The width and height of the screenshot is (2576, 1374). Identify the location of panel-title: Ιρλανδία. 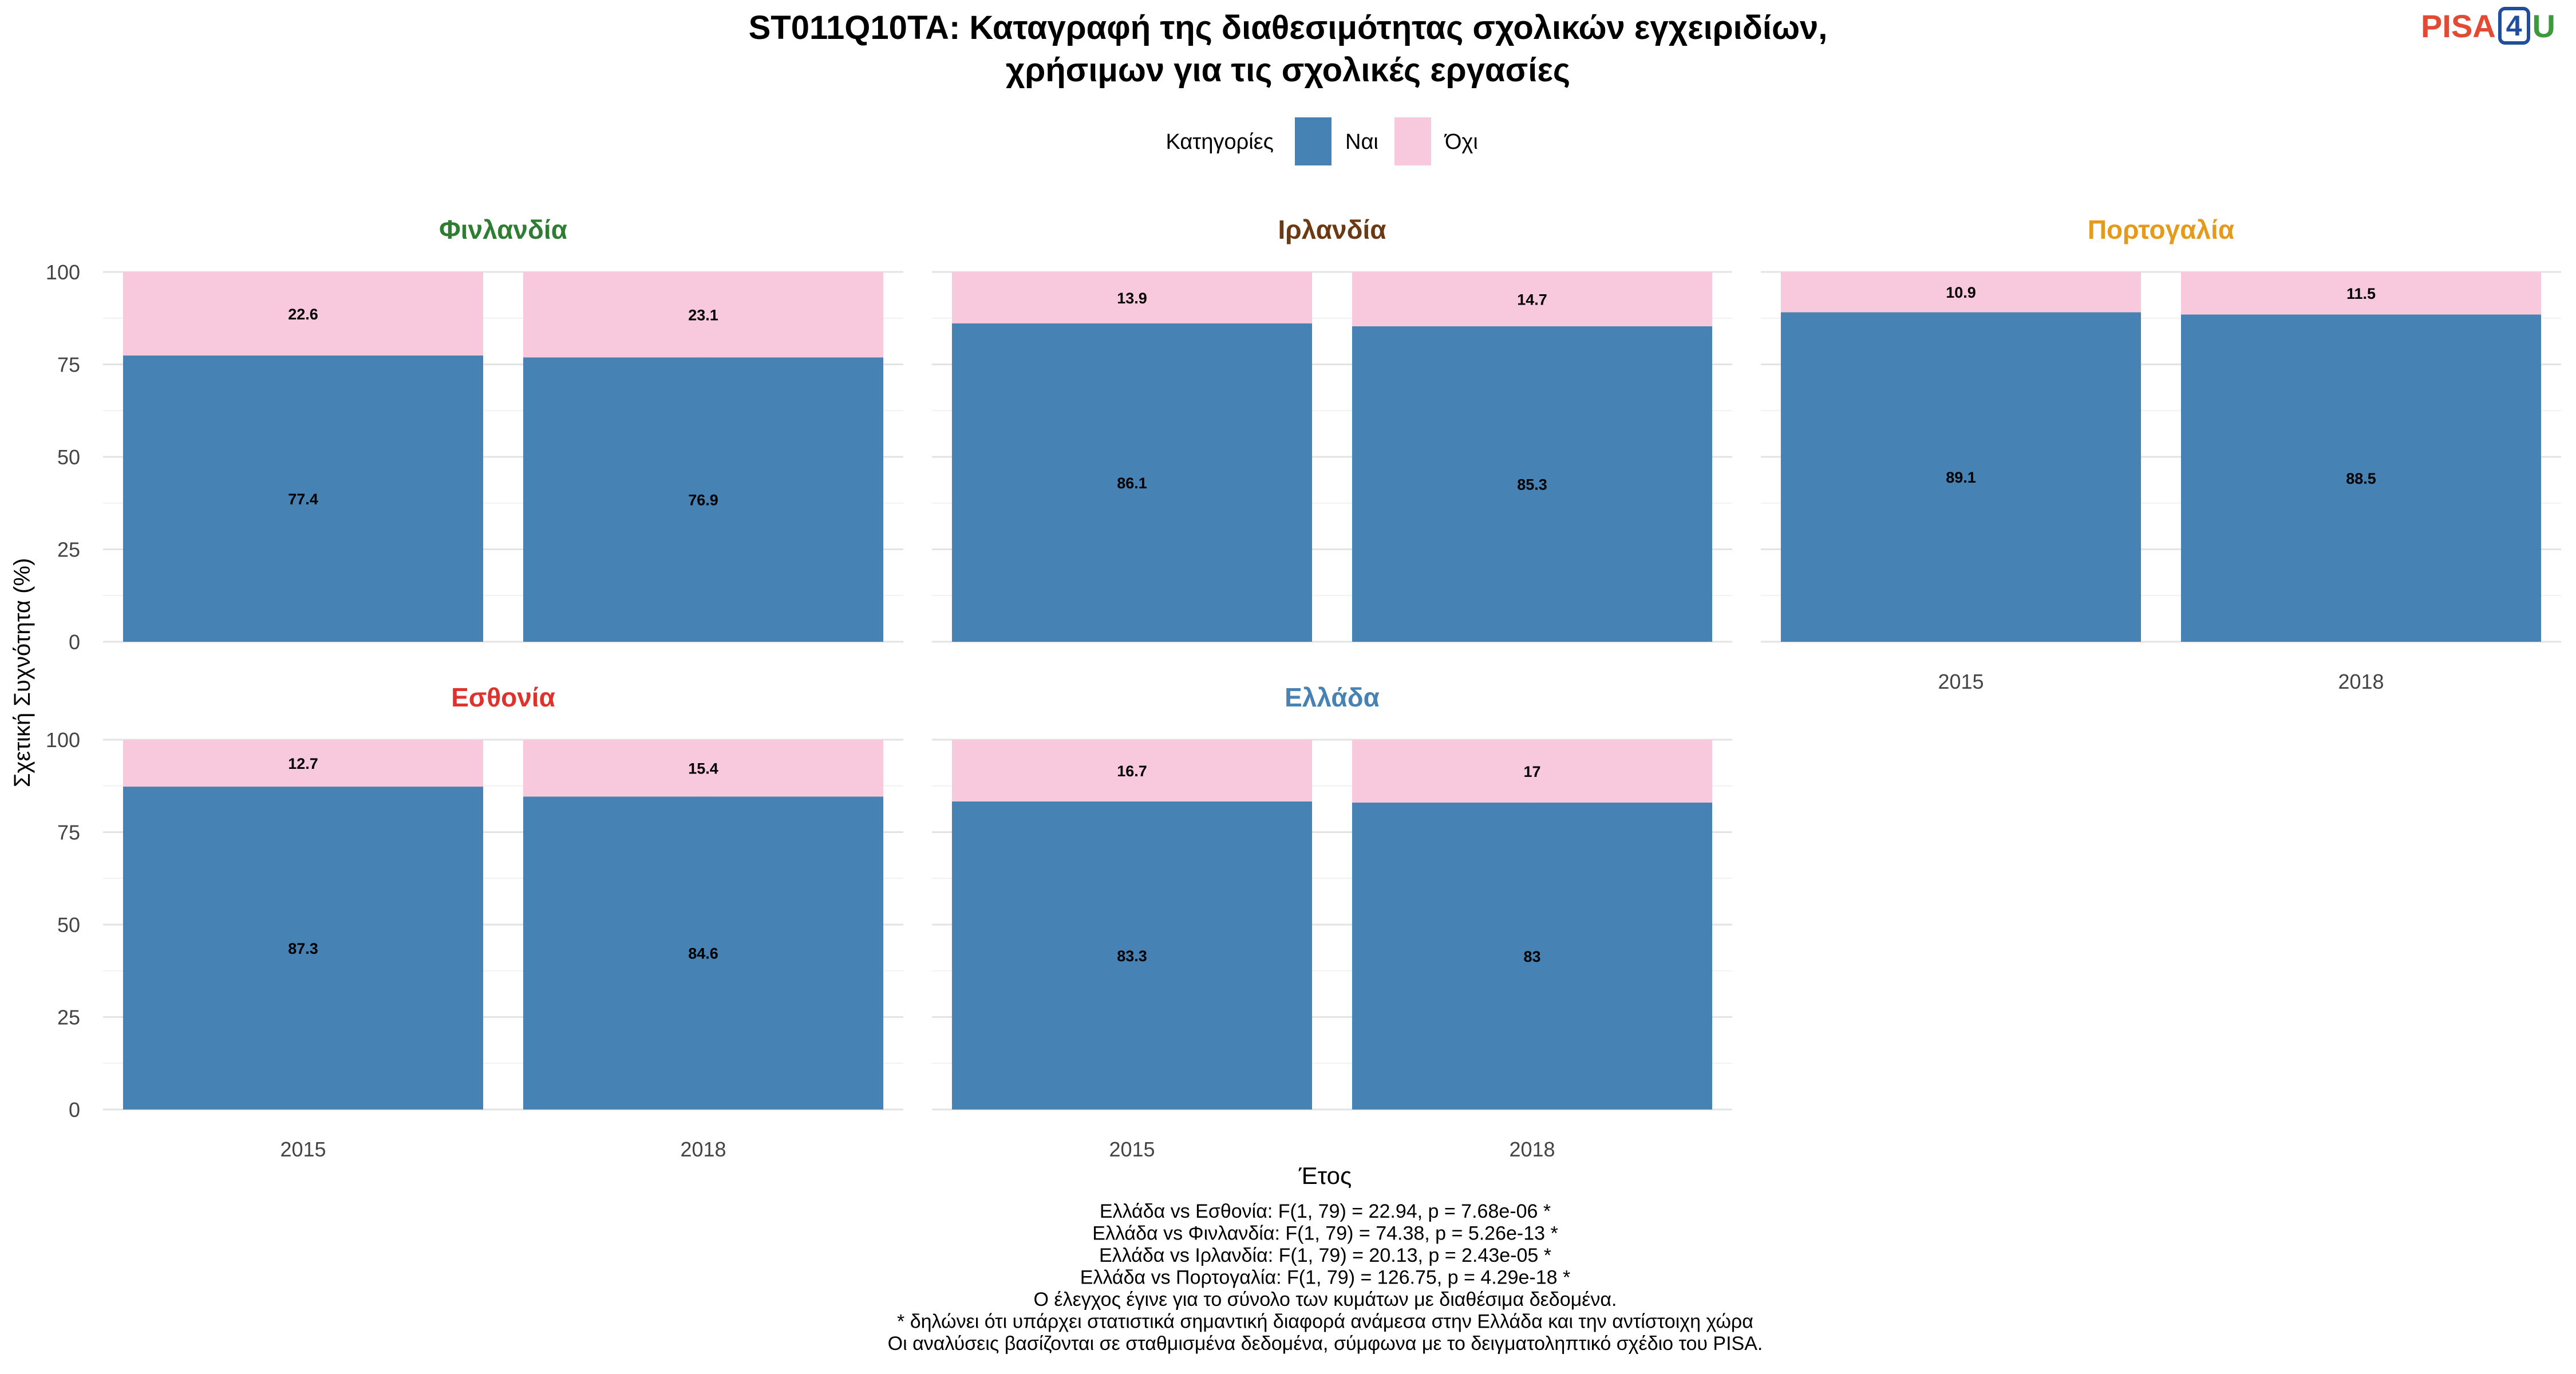
(1332, 229).